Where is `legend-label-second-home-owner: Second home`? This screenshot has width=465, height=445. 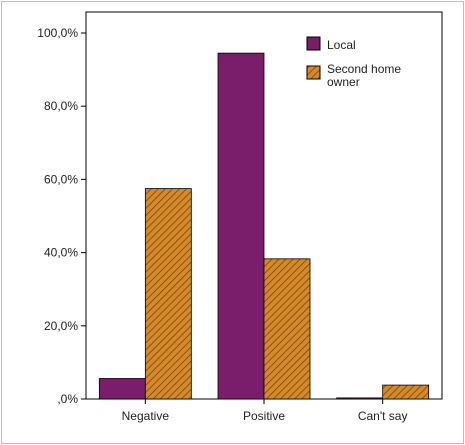
legend-label-second-home-owner: Second home is located at coordinates (364, 69).